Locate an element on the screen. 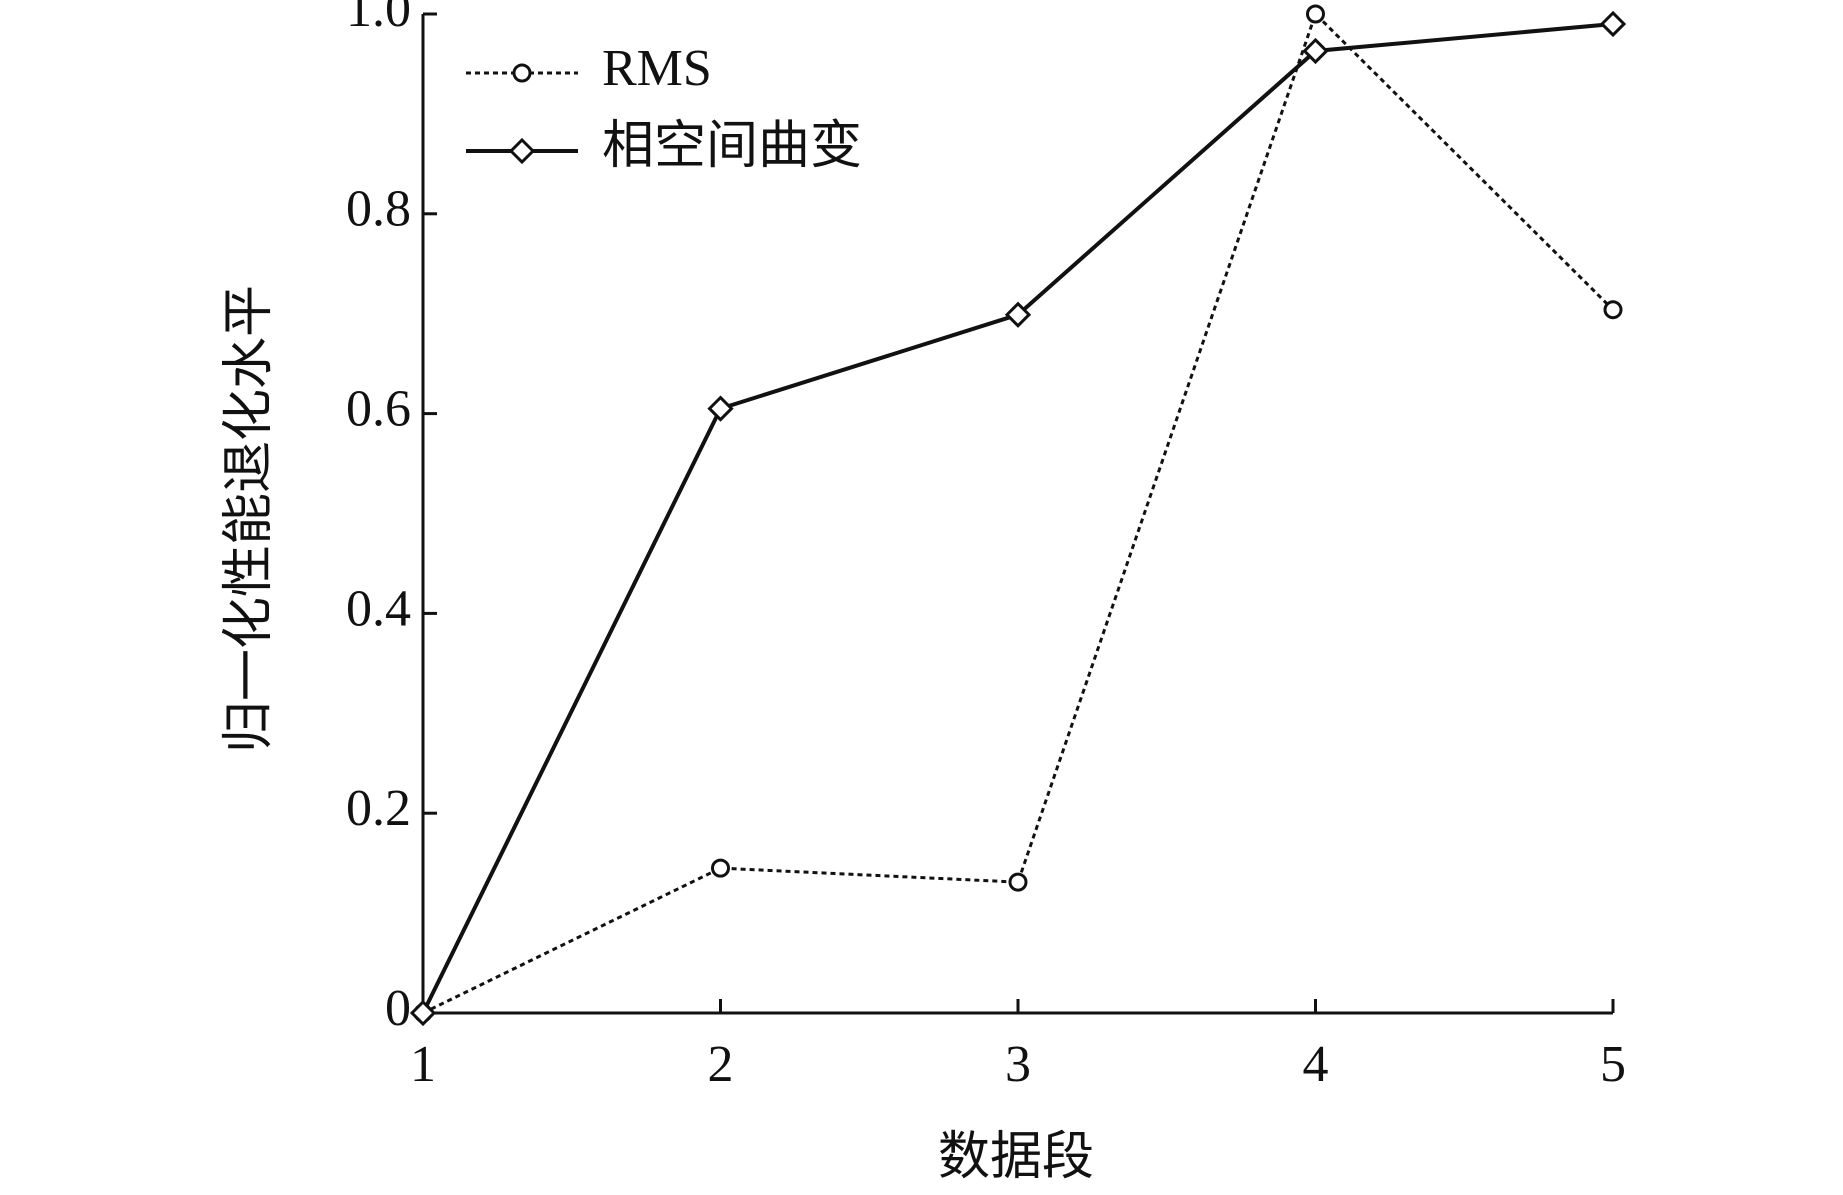  y-tick-label: 0.2 is located at coordinates (378, 808).